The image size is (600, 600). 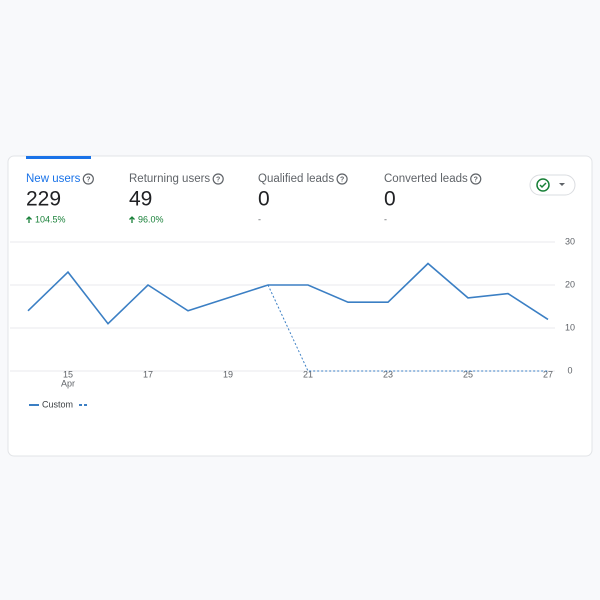 I want to click on metric-tab: Returning users ? 49 96.0%, so click(x=176, y=198).